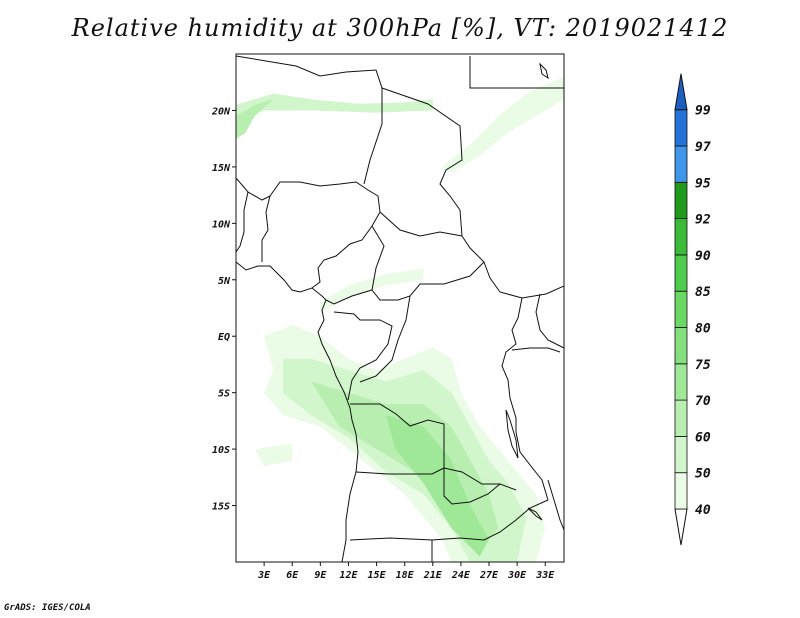 The width and height of the screenshot is (800, 618). Describe the element at coordinates (224, 281) in the screenshot. I see `lat-tick-label: 5N` at that location.